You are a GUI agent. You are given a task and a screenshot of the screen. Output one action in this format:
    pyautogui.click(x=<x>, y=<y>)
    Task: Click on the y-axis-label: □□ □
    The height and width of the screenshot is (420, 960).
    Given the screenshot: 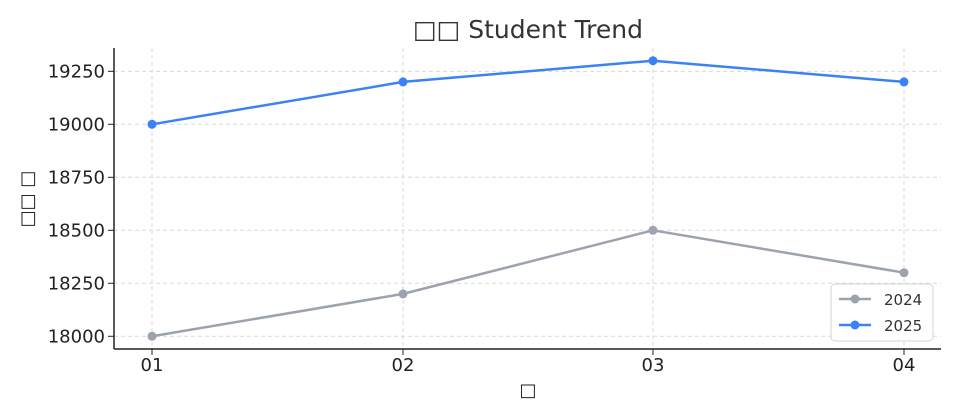 What is the action you would take?
    pyautogui.click(x=27, y=199)
    